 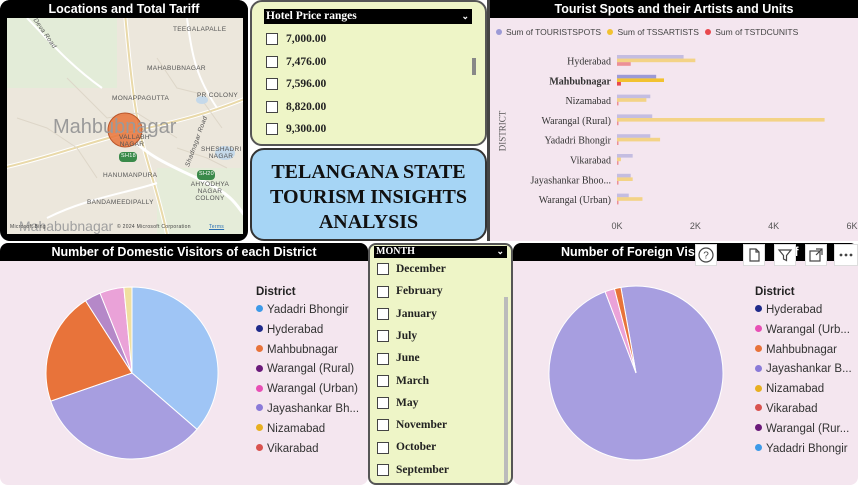 What do you see at coordinates (474, 66) in the screenshot?
I see `hotel-scrollbar` at bounding box center [474, 66].